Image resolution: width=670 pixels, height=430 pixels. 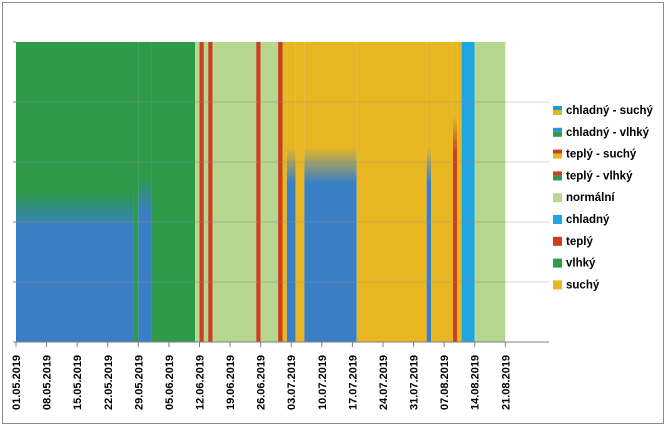 What do you see at coordinates (588, 220) in the screenshot?
I see `legend-label: chladný` at bounding box center [588, 220].